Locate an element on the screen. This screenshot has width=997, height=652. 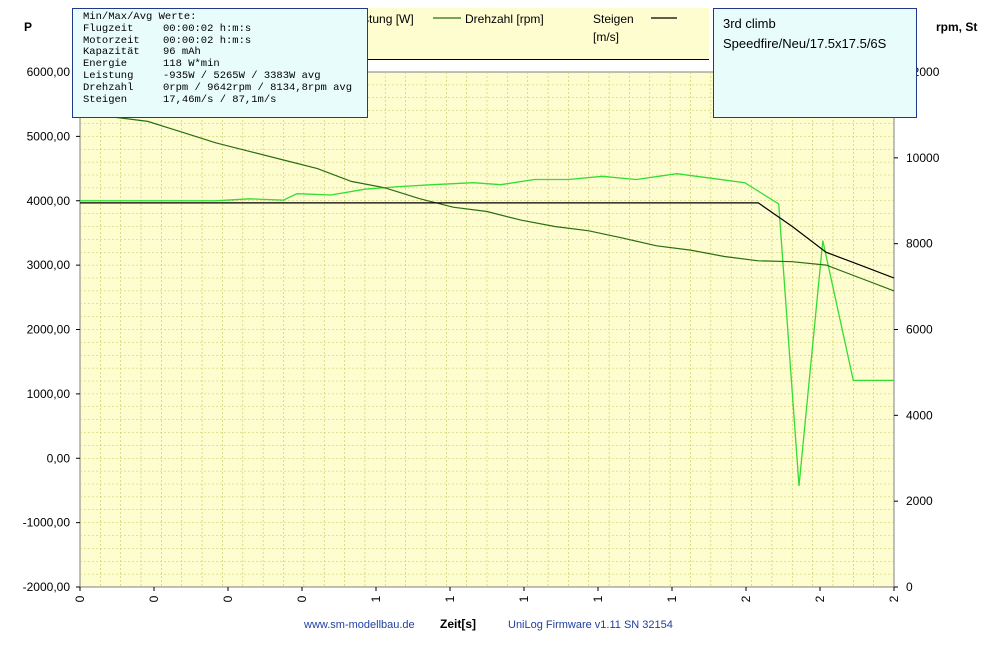
info-title: 3rd climb is located at coordinates (749, 23).